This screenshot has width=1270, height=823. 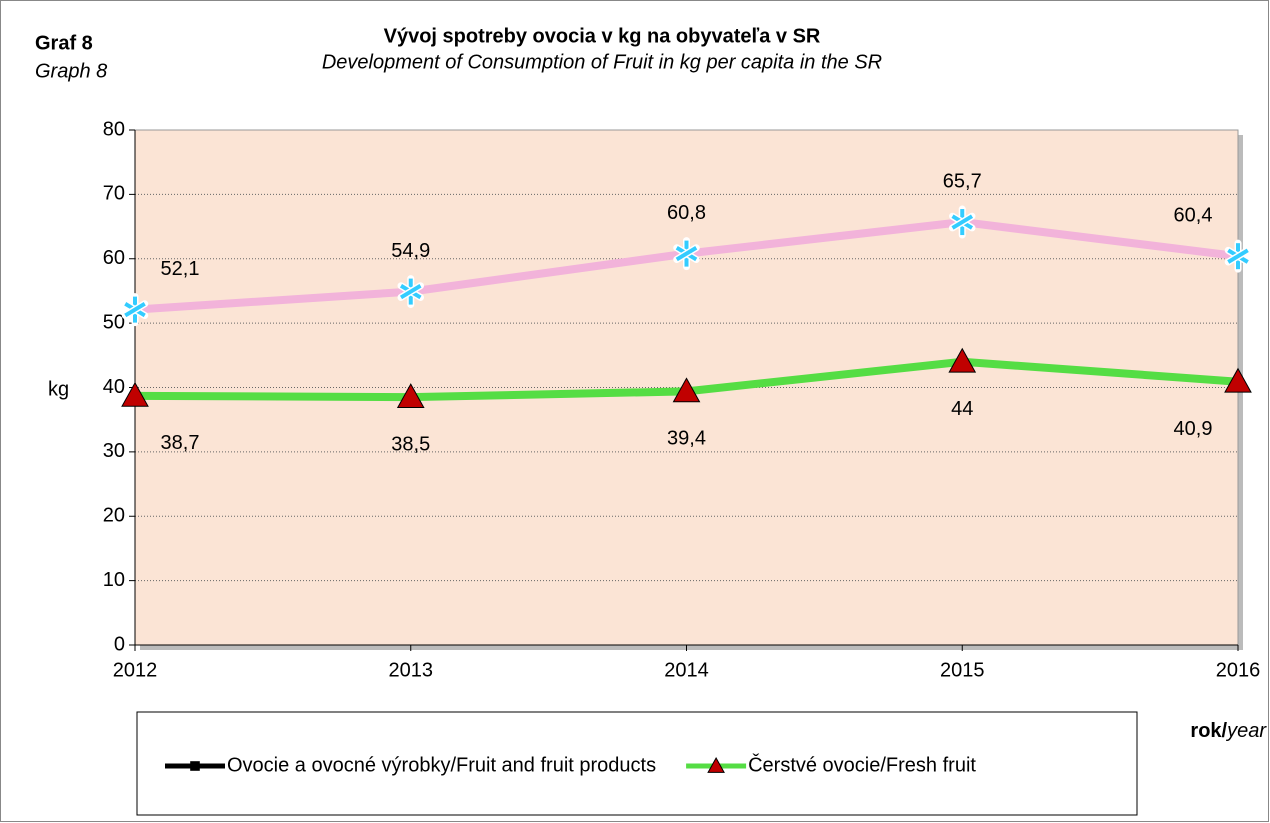 What do you see at coordinates (114, 129) in the screenshot?
I see `y-tick-label: 80` at bounding box center [114, 129].